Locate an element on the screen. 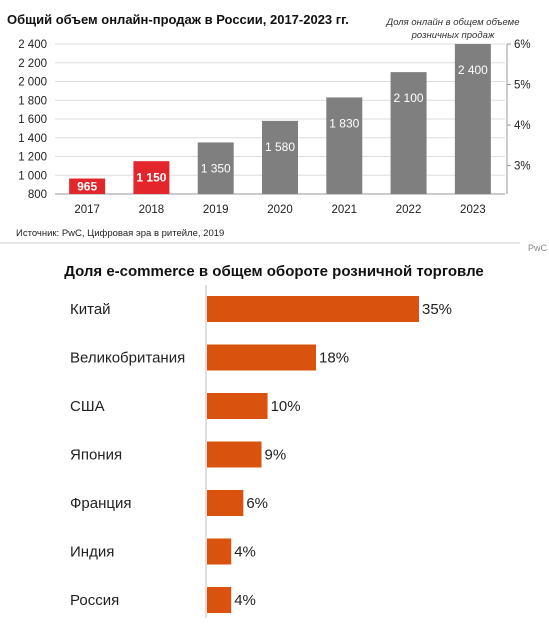  chart1-y-tick: 2 200 is located at coordinates (32, 64).